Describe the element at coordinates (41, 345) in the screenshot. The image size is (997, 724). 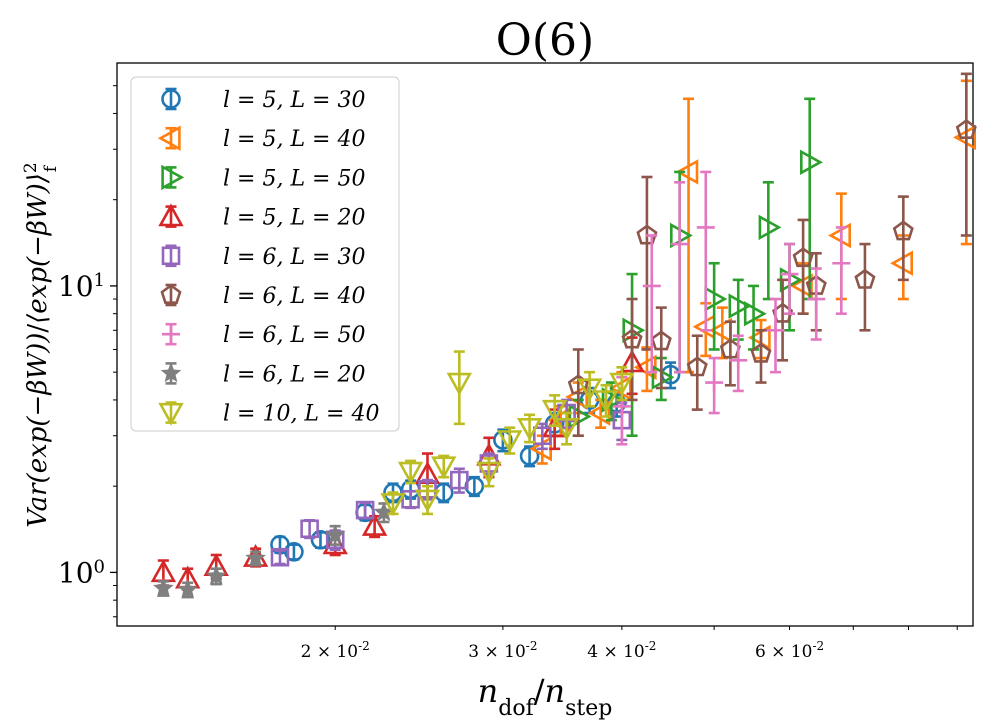
I see `y-axis-label: Var(exp(−βW))/⟨exp(−βW)⟩2f` at that location.